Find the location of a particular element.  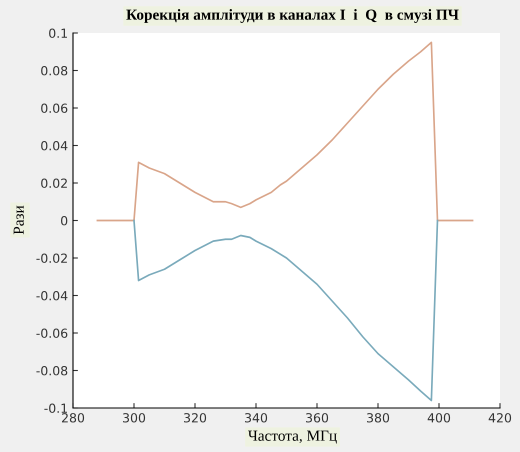

y-tick-label: 0.06 is located at coordinates (54, 108).